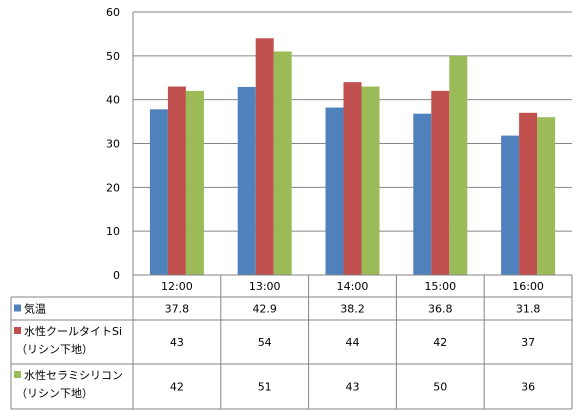 The image size is (579, 410). What do you see at coordinates (440, 387) in the screenshot?
I see `table-value: 50` at bounding box center [440, 387].